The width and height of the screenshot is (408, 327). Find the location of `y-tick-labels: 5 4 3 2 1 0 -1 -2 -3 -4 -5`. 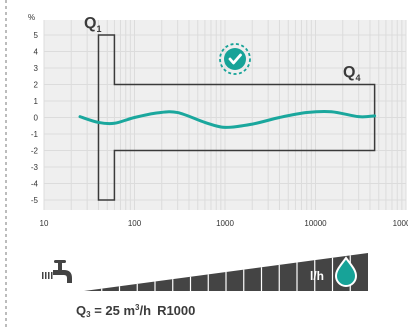

y-tick-labels: 5 4 3 2 1 0 -1 -2 -3 -4 -5 is located at coordinates (35, 118).